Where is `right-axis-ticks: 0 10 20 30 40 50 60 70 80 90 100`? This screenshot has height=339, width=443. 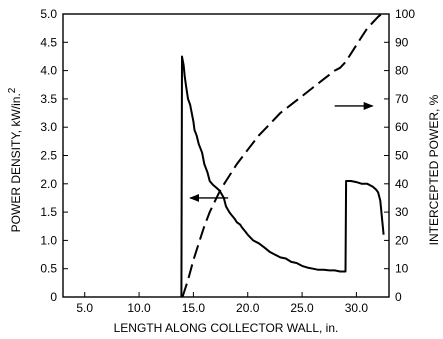 right-axis-ticks: 0 10 20 30 40 50 60 70 80 90 100 is located at coordinates (399, 155).